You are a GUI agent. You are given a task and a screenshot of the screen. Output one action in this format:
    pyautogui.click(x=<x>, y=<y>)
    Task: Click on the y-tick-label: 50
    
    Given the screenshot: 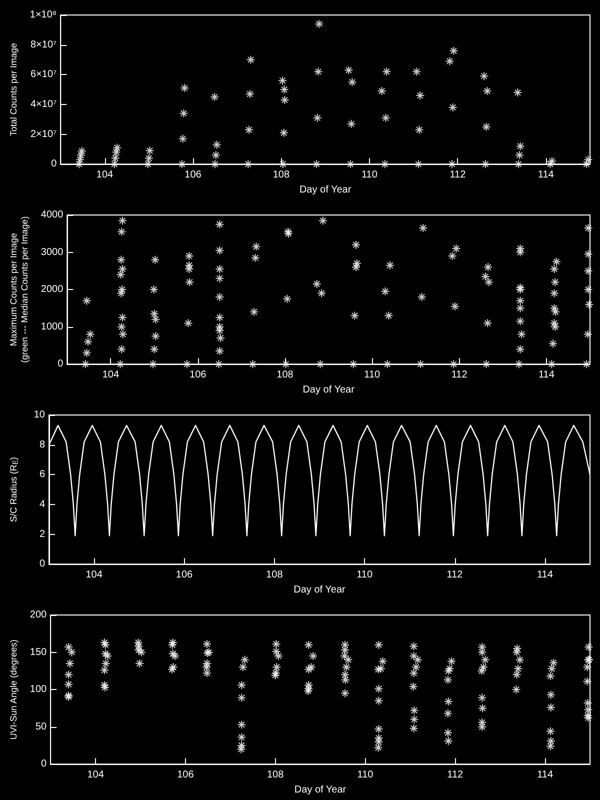 What is the action you would take?
    pyautogui.click(x=41, y=726)
    